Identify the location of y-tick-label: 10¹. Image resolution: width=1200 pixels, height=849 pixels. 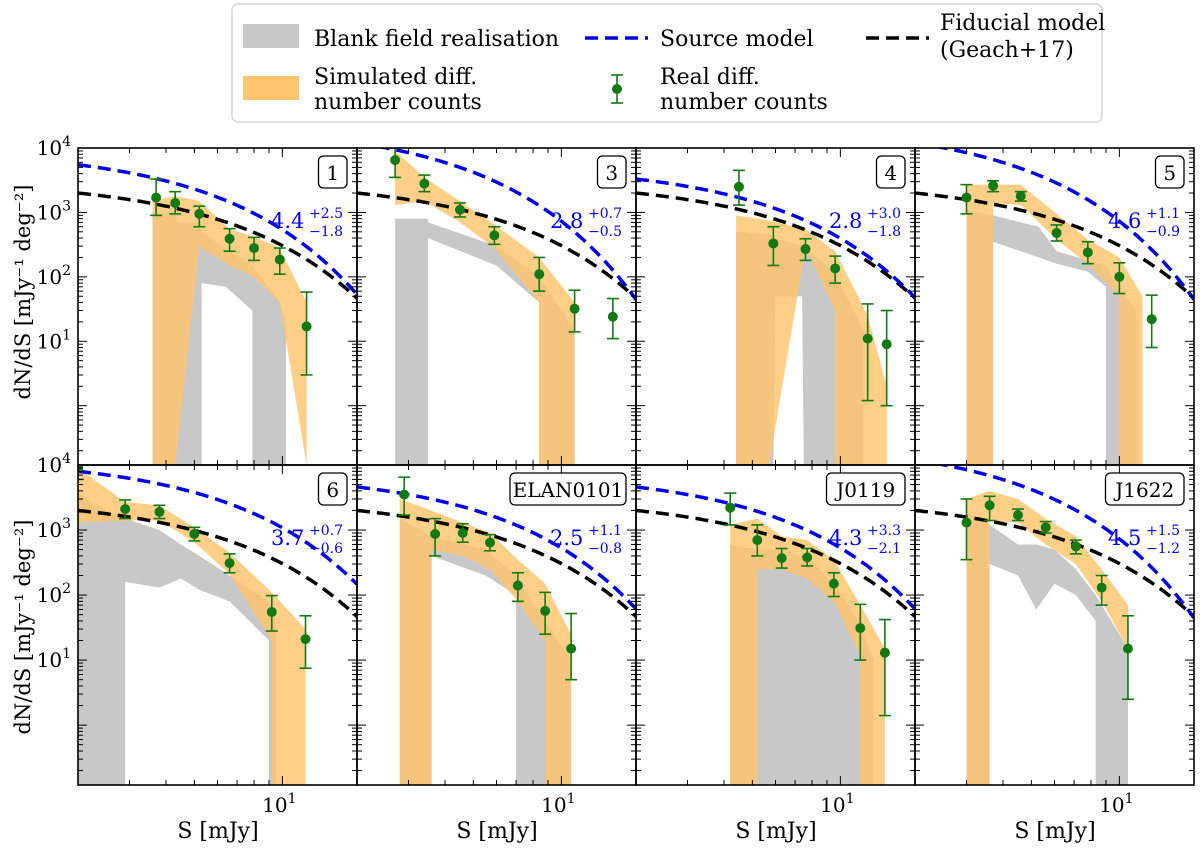
(54, 340).